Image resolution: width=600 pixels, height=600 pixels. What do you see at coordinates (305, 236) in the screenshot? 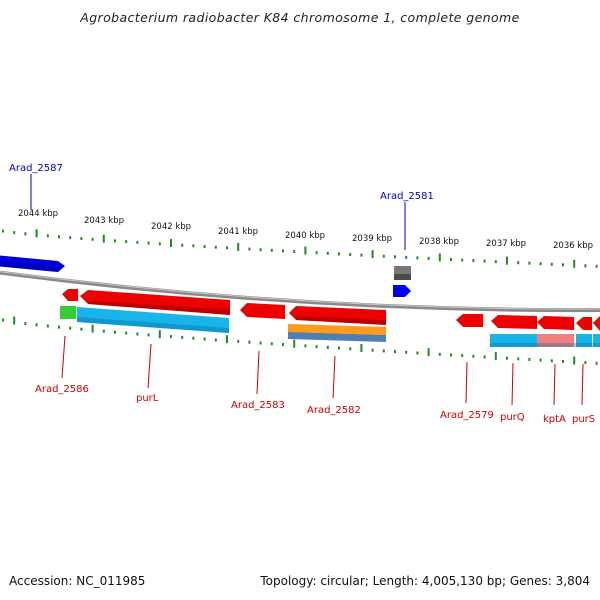
I see `scale-label: 2040 kbp` at bounding box center [305, 236].